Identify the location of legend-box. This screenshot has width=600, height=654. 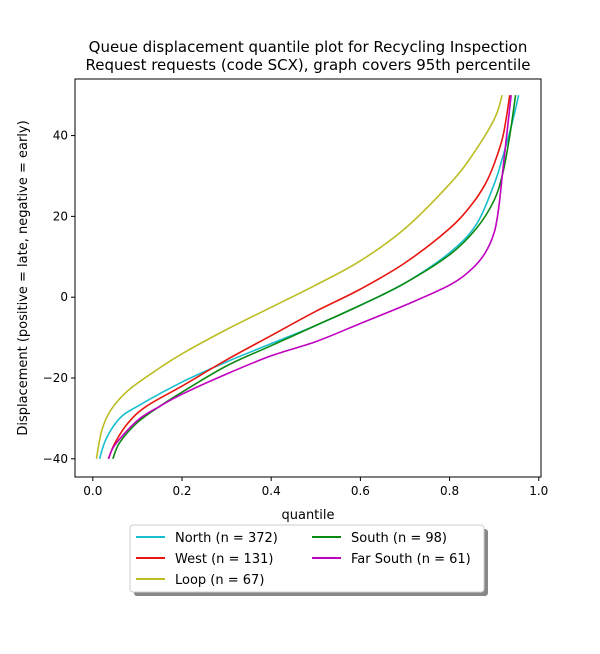
(307, 558).